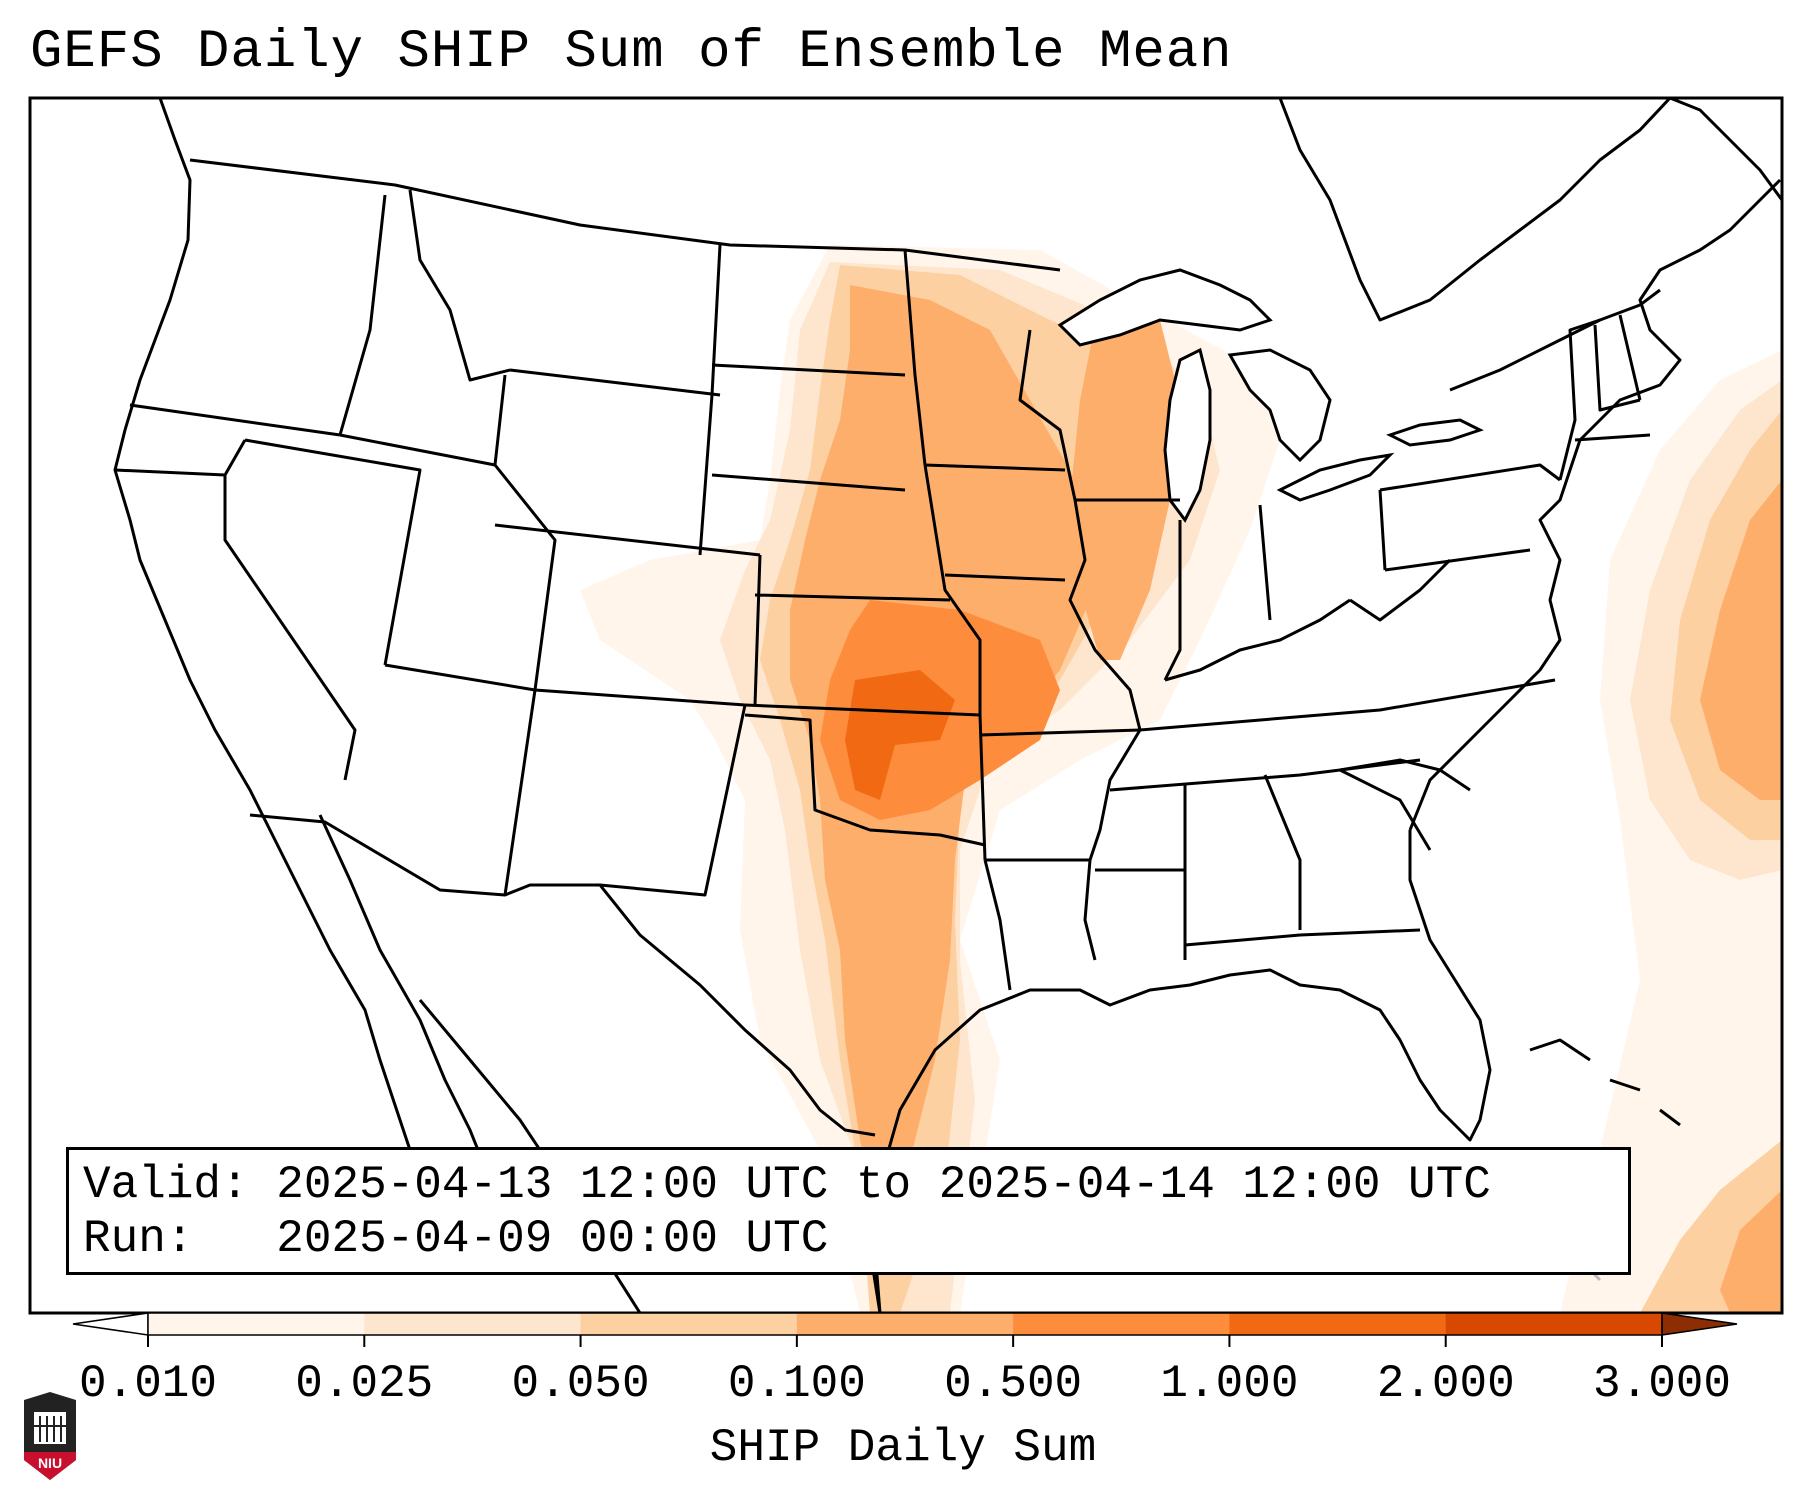 The height and width of the screenshot is (1500, 1803). What do you see at coordinates (1013, 1384) in the screenshot?
I see `colorbar-tick-label: 0.500` at bounding box center [1013, 1384].